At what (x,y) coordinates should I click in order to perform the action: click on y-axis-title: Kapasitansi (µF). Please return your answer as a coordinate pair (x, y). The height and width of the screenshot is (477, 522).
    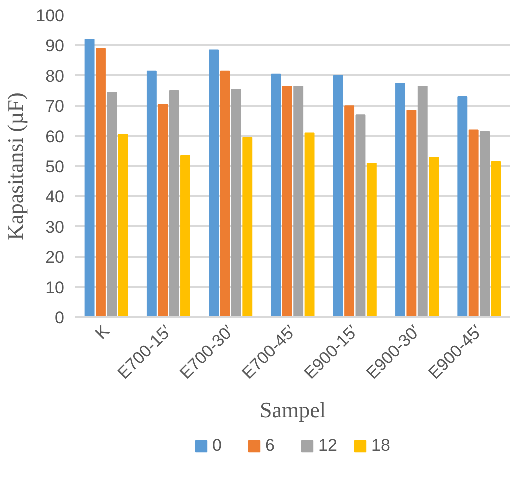
    Looking at the image, I should click on (15, 166).